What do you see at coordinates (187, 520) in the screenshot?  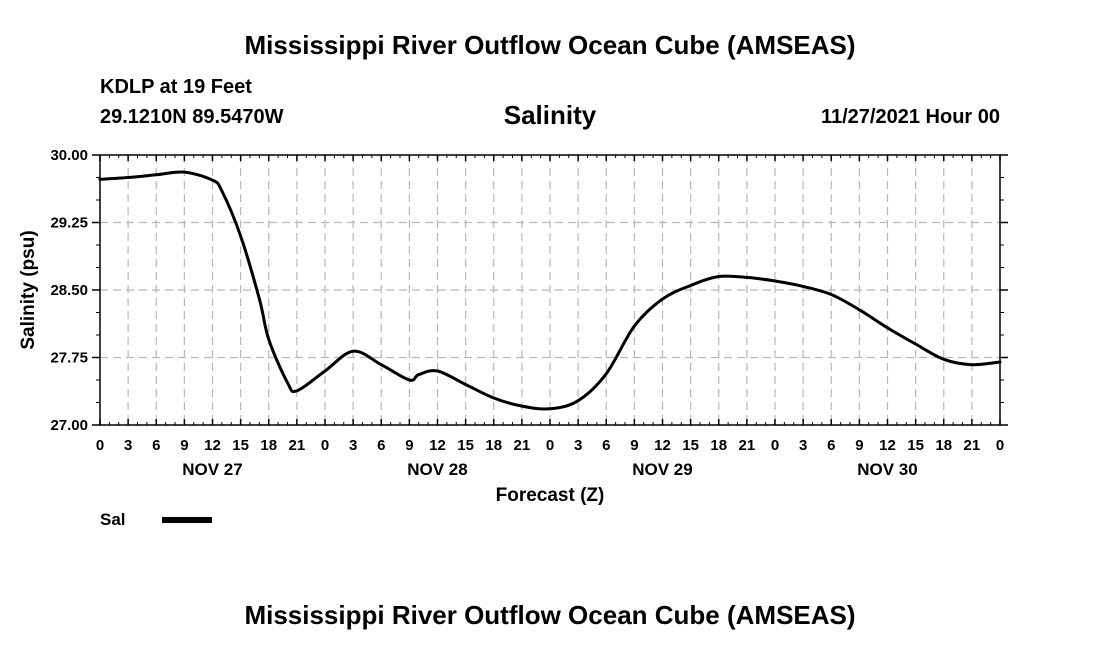 I see `legend-swatch` at bounding box center [187, 520].